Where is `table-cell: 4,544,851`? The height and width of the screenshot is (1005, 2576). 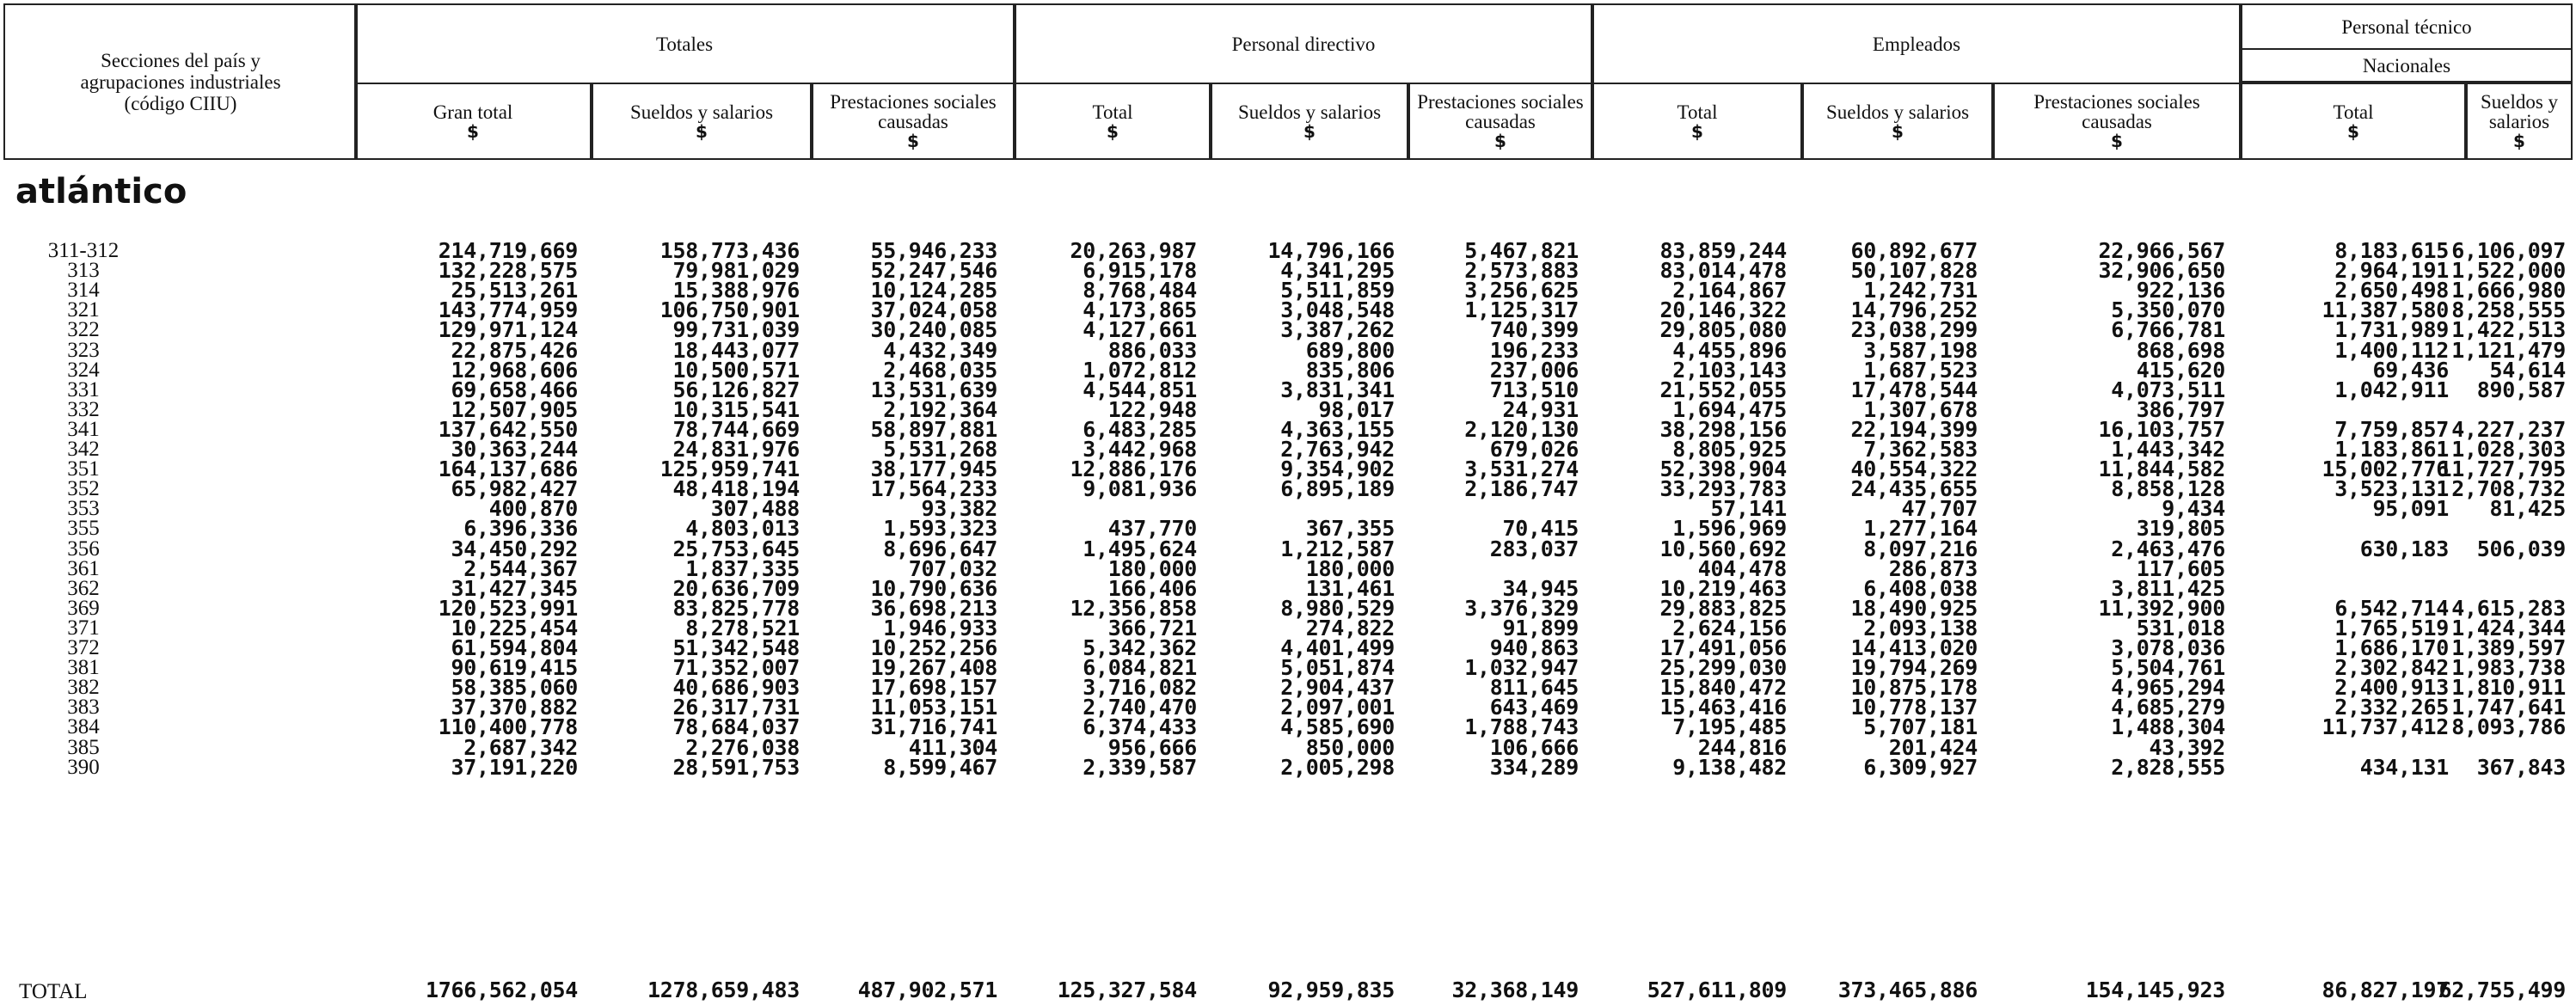 table-cell: 4,544,851 is located at coordinates (1140, 390).